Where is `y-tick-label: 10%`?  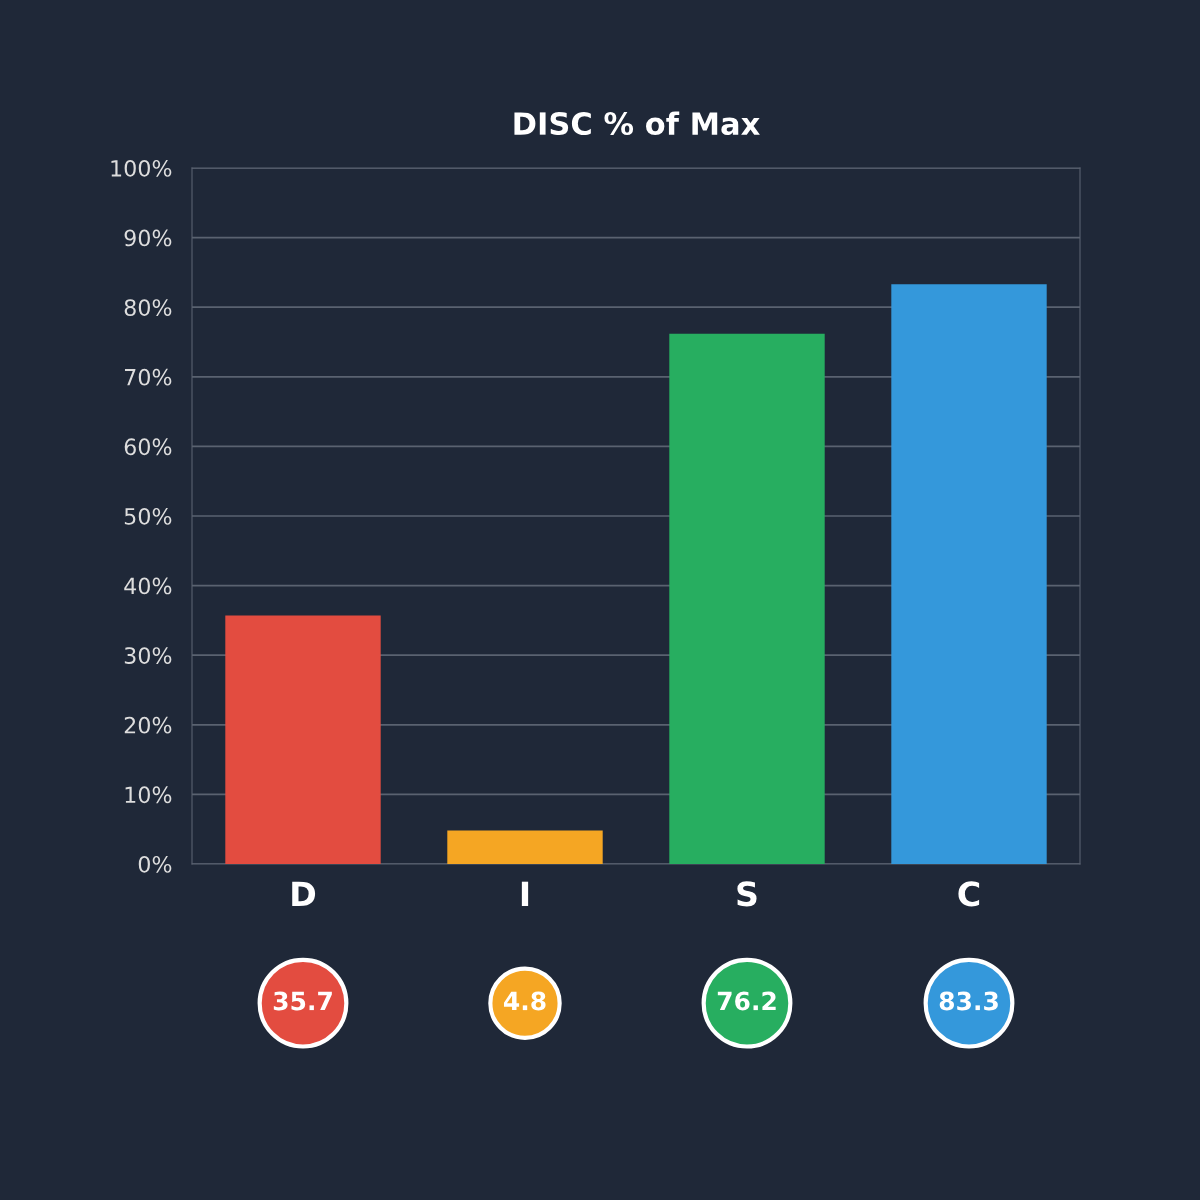
y-tick-label: 10% is located at coordinates (148, 795).